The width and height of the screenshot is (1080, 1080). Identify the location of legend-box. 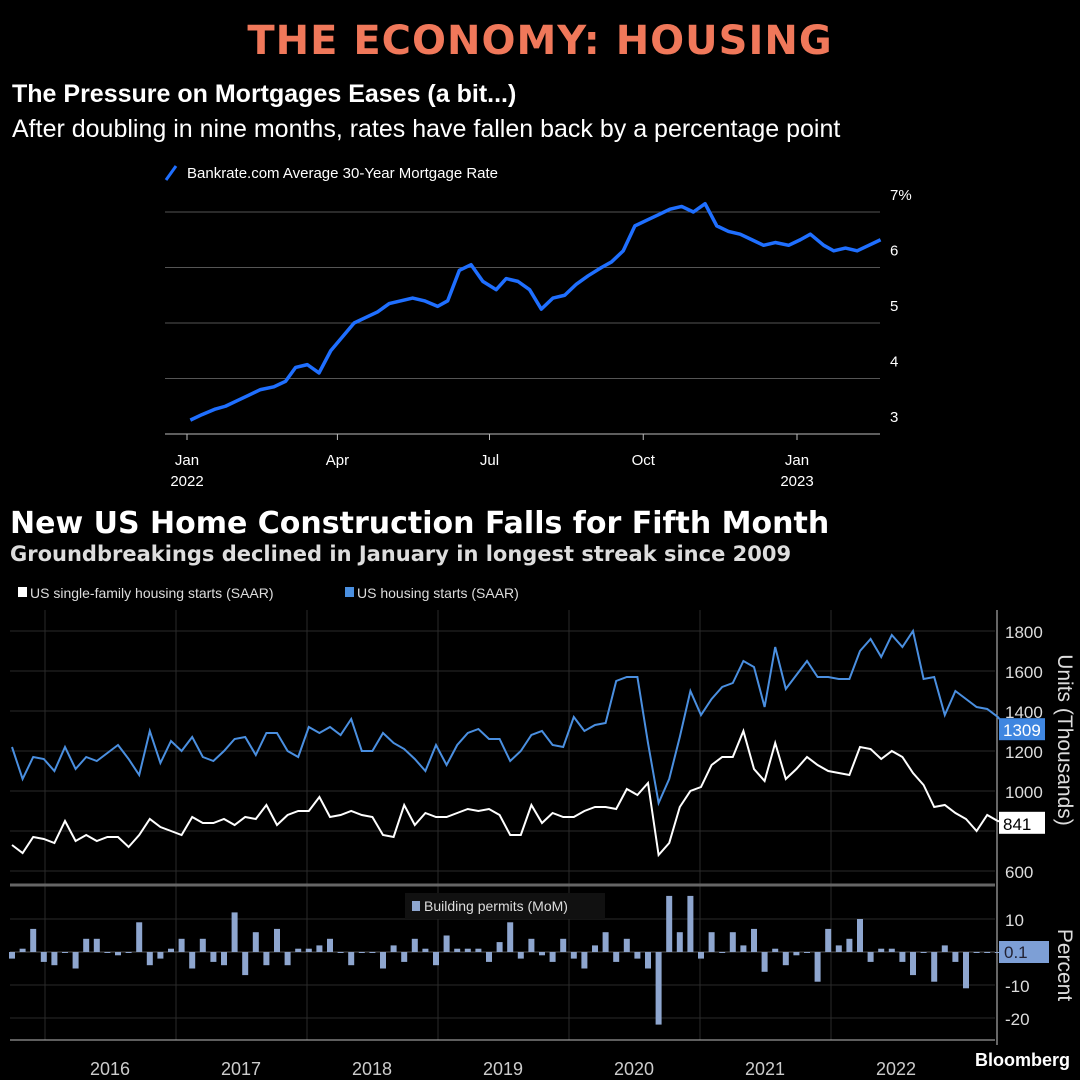
(505, 906).